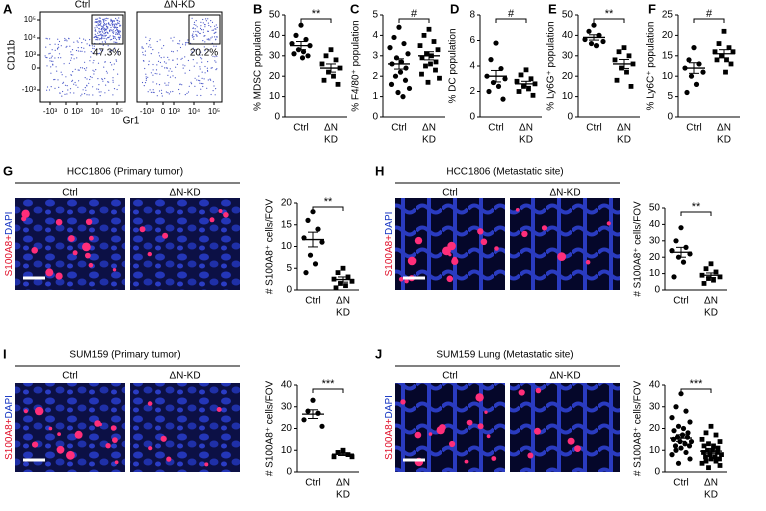 The width and height of the screenshot is (766, 511). I want to click on gate-percent: 47.3%, so click(107, 53).